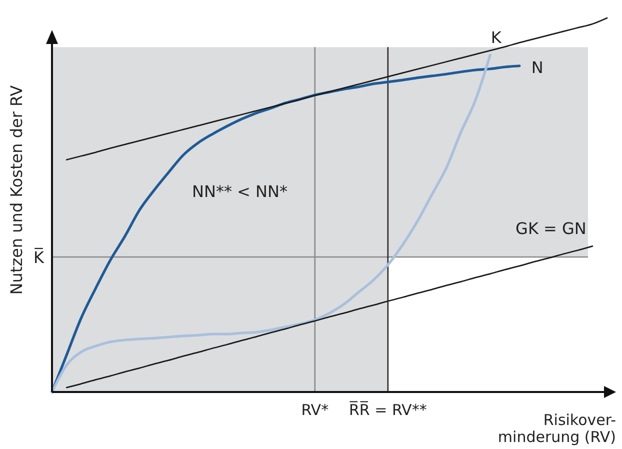 The image size is (622, 449). Describe the element at coordinates (557, 428) in the screenshot. I see `x-axis-title: Risikover- minderung (RV)` at that location.